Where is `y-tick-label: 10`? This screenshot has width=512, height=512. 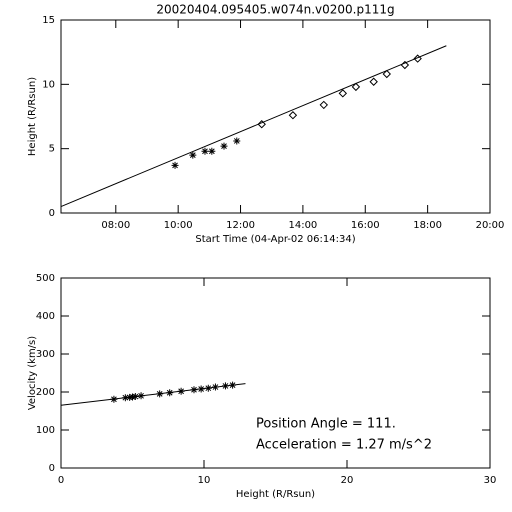 y-tick-label: 10 is located at coordinates (48, 84).